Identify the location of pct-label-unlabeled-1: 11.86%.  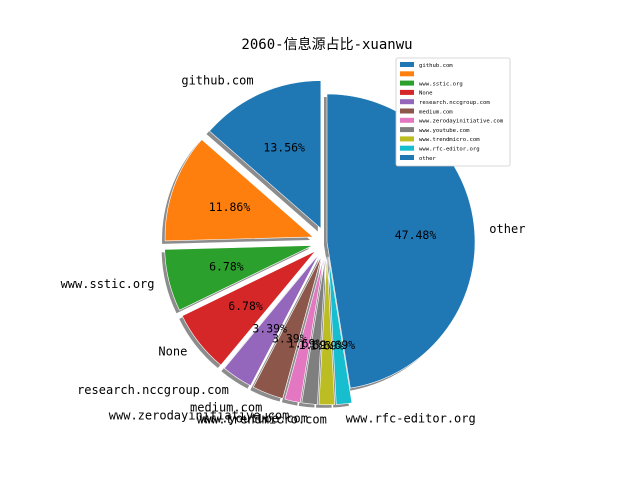
(230, 207).